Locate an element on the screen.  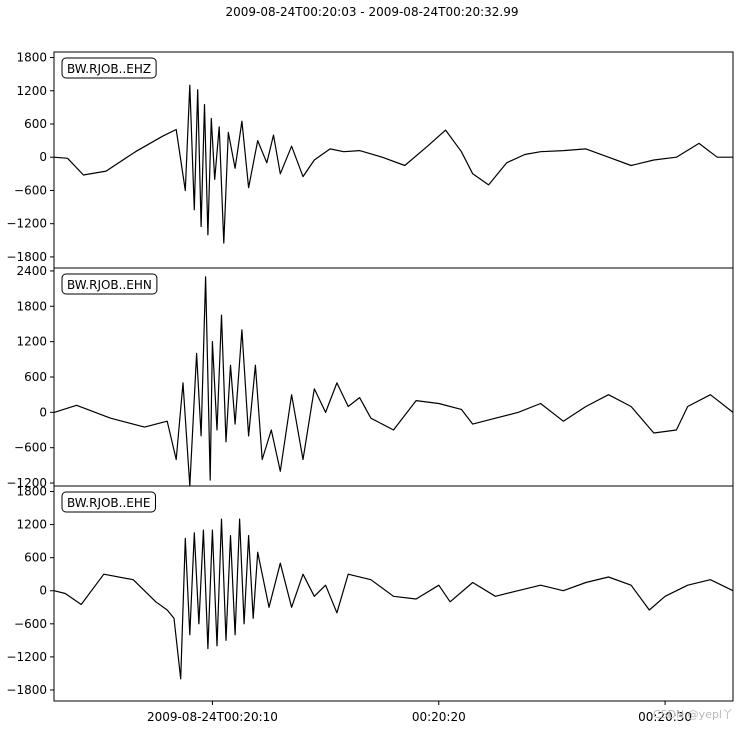
trace-ehz-label-box is located at coordinates (109, 68).